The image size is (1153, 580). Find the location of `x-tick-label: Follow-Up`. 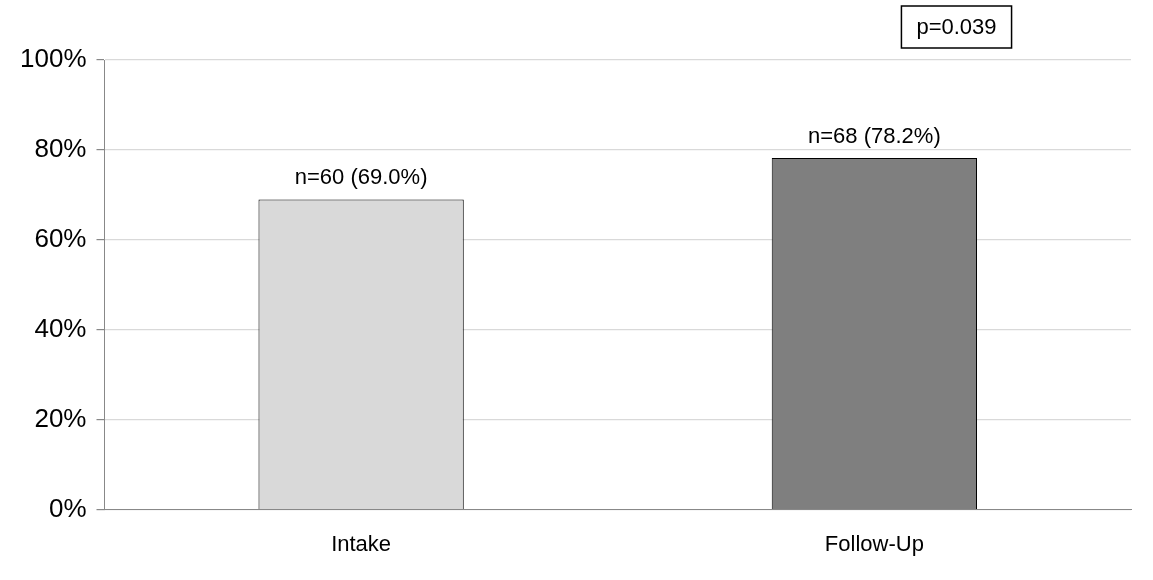

x-tick-label: Follow-Up is located at coordinates (874, 543).